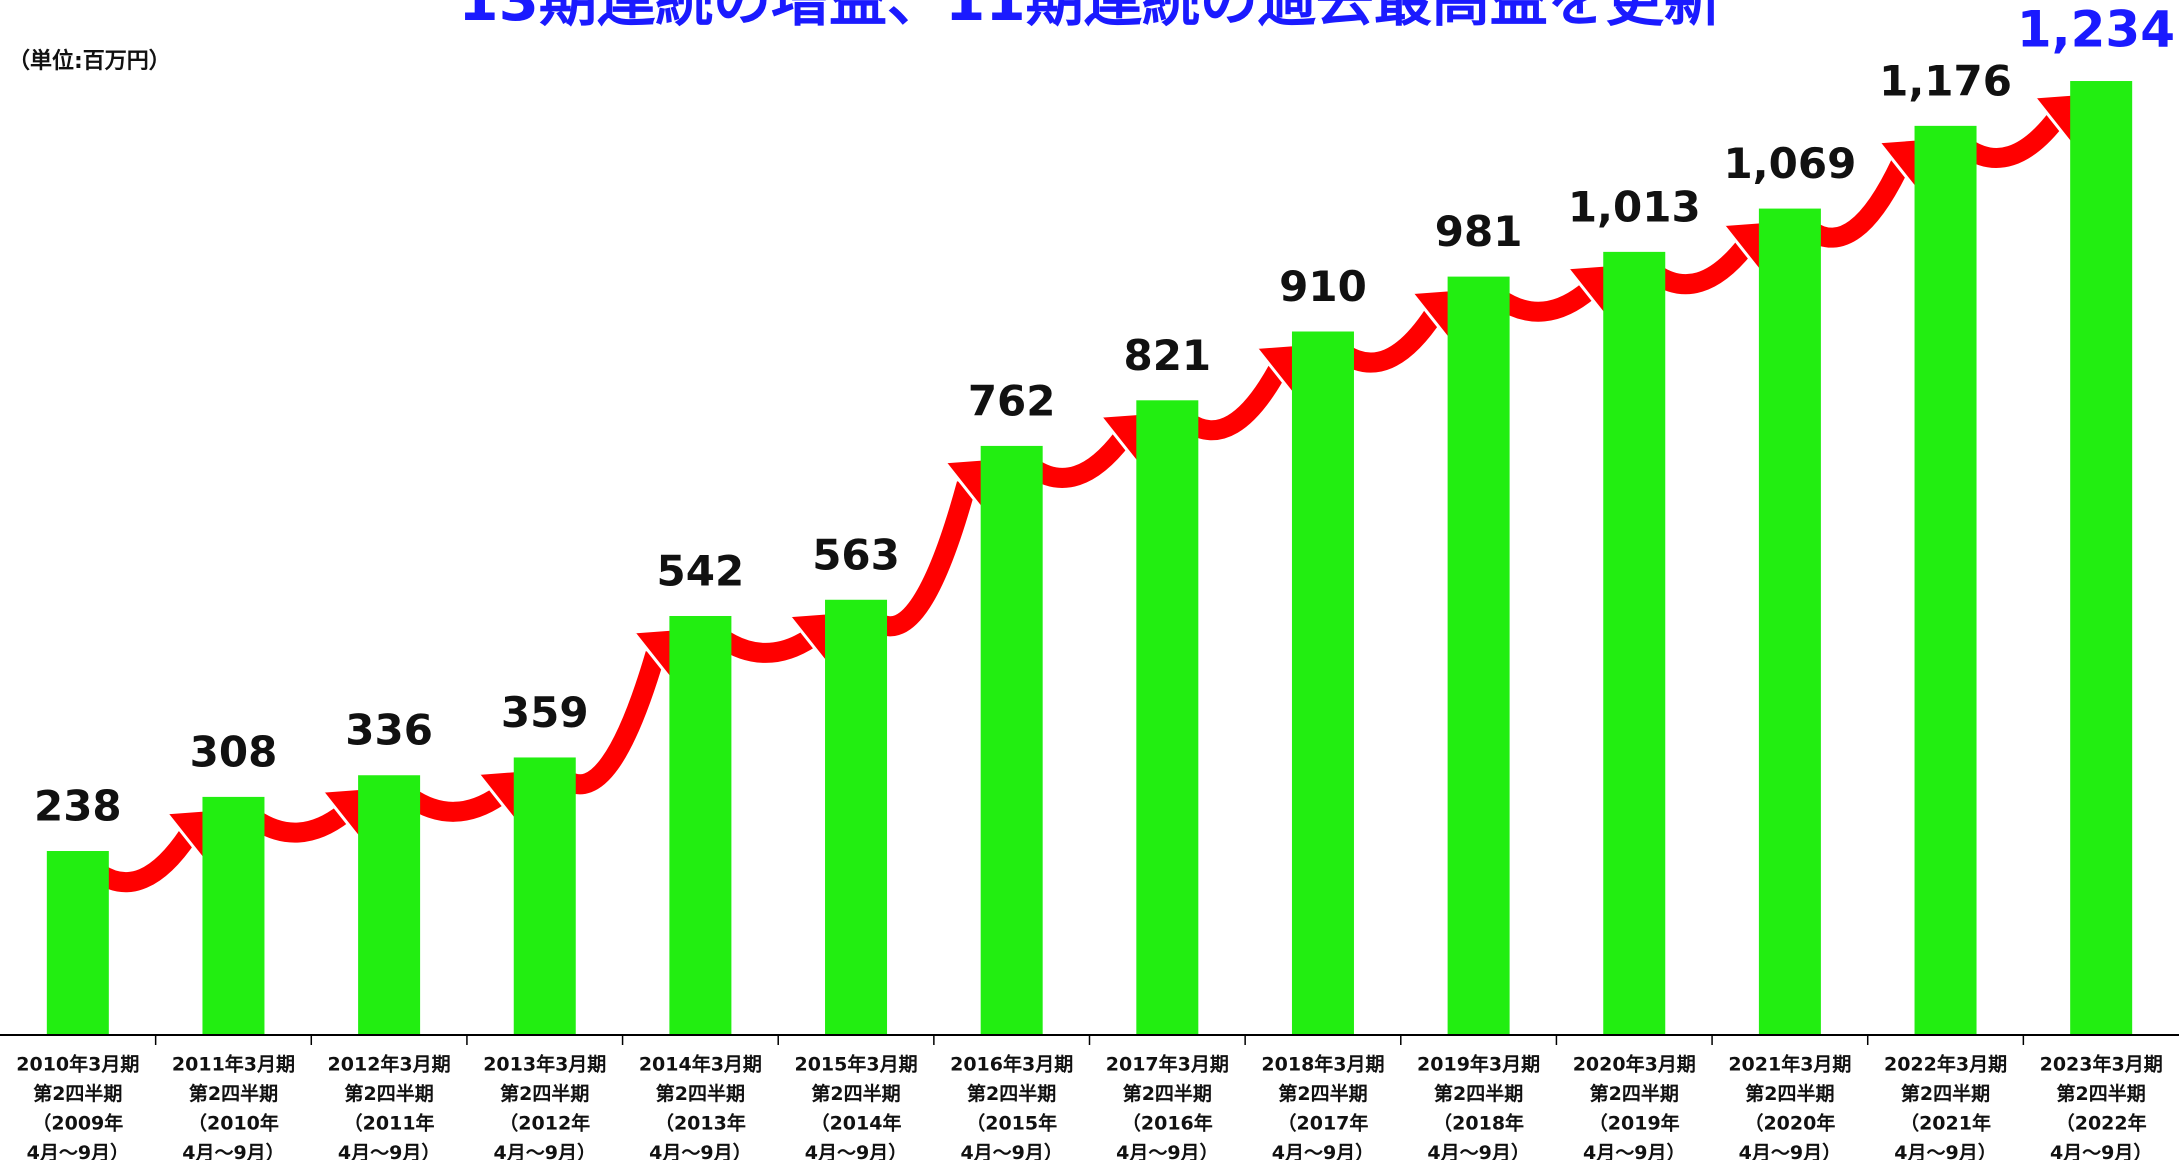  Describe the element at coordinates (78, 806) in the screenshot. I see `value-label: 238` at that location.